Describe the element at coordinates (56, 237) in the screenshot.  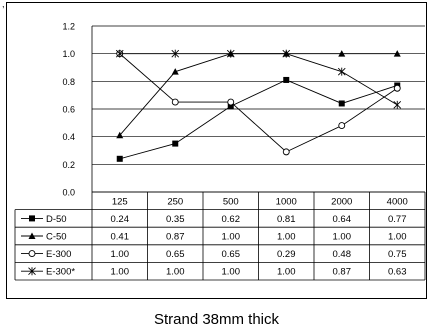
I see `legend-label: C-50` at that location.